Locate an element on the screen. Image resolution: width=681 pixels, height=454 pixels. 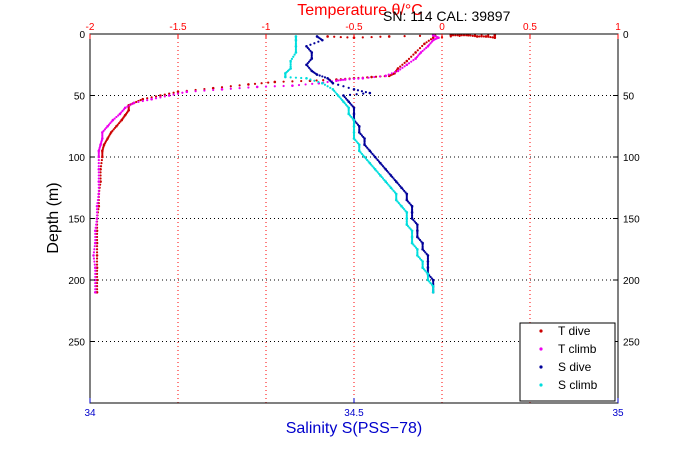
depth-tick-label-left: 150 is located at coordinates (76, 220).